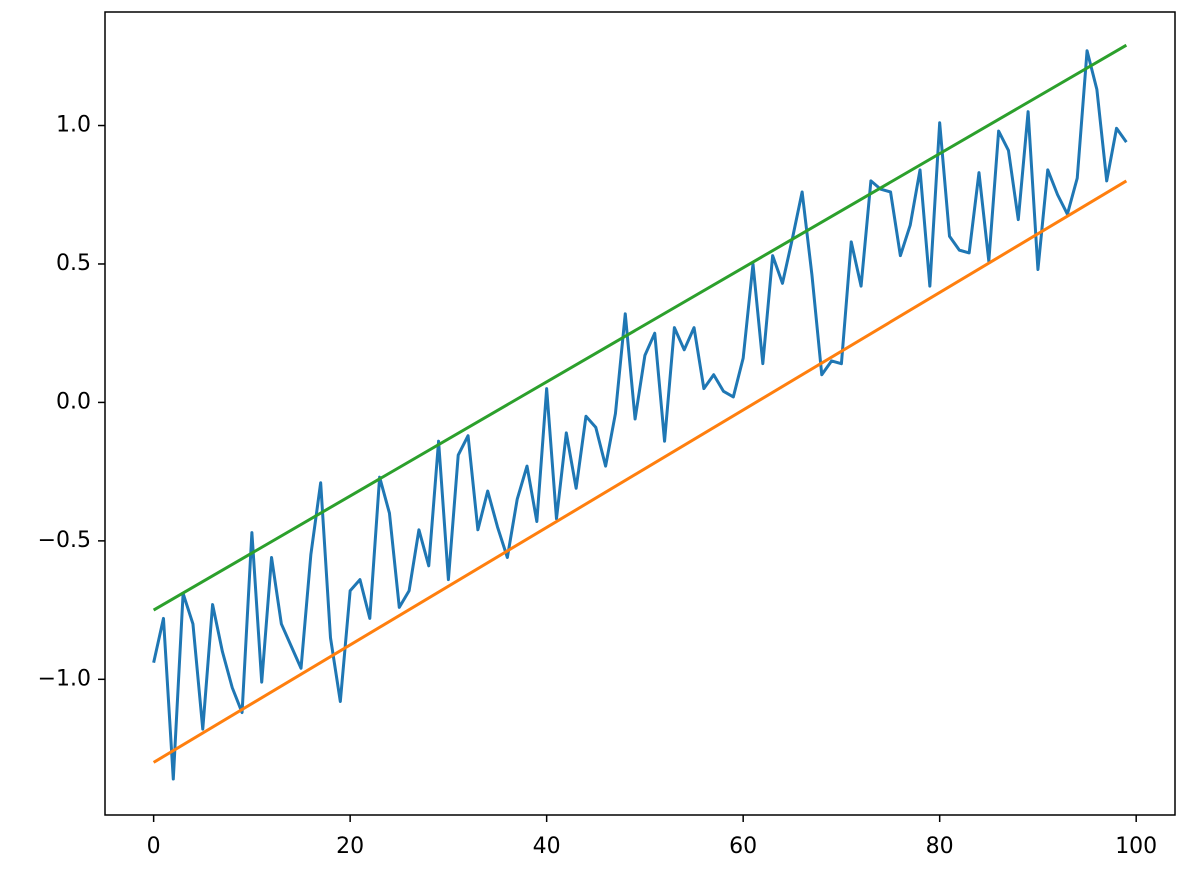  Describe the element at coordinates (743, 846) in the screenshot. I see `x-tick-label: 60` at that location.